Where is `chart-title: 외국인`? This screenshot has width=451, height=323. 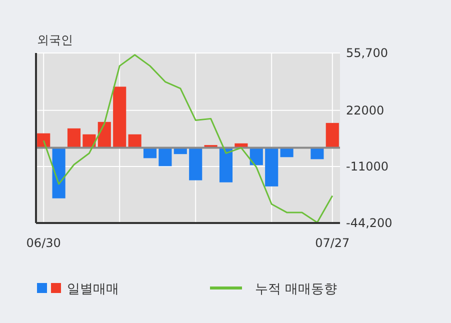 chart-title: 외국인 is located at coordinates (55, 40).